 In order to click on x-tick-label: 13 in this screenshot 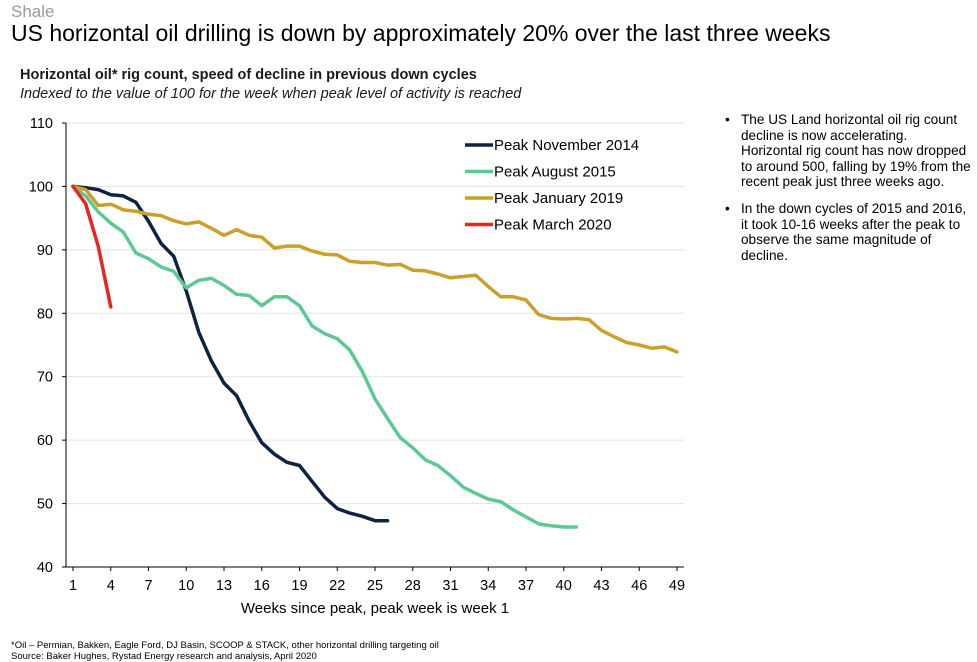, I will do `click(224, 586)`.